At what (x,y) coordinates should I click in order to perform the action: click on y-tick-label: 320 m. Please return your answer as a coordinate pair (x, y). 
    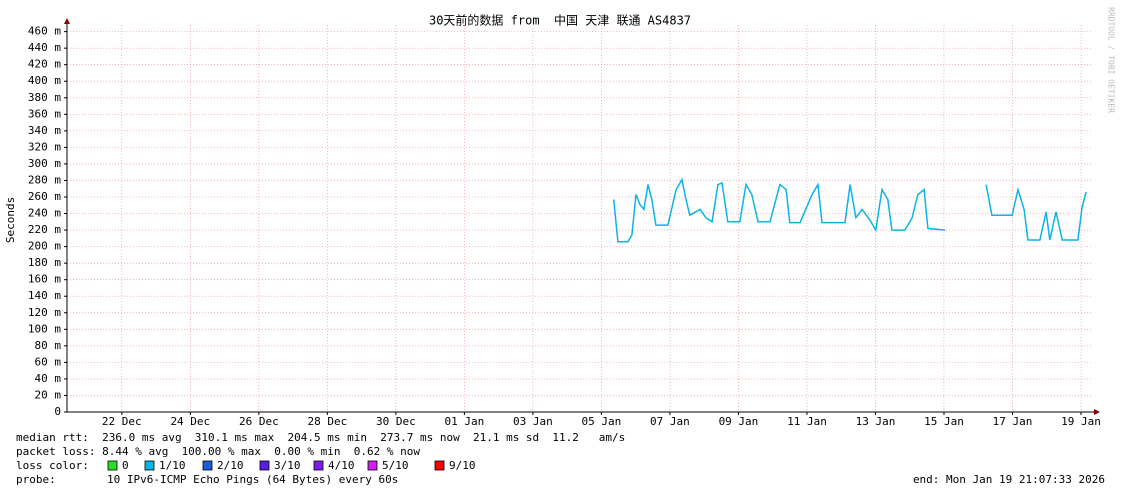
    Looking at the image, I should click on (44, 146).